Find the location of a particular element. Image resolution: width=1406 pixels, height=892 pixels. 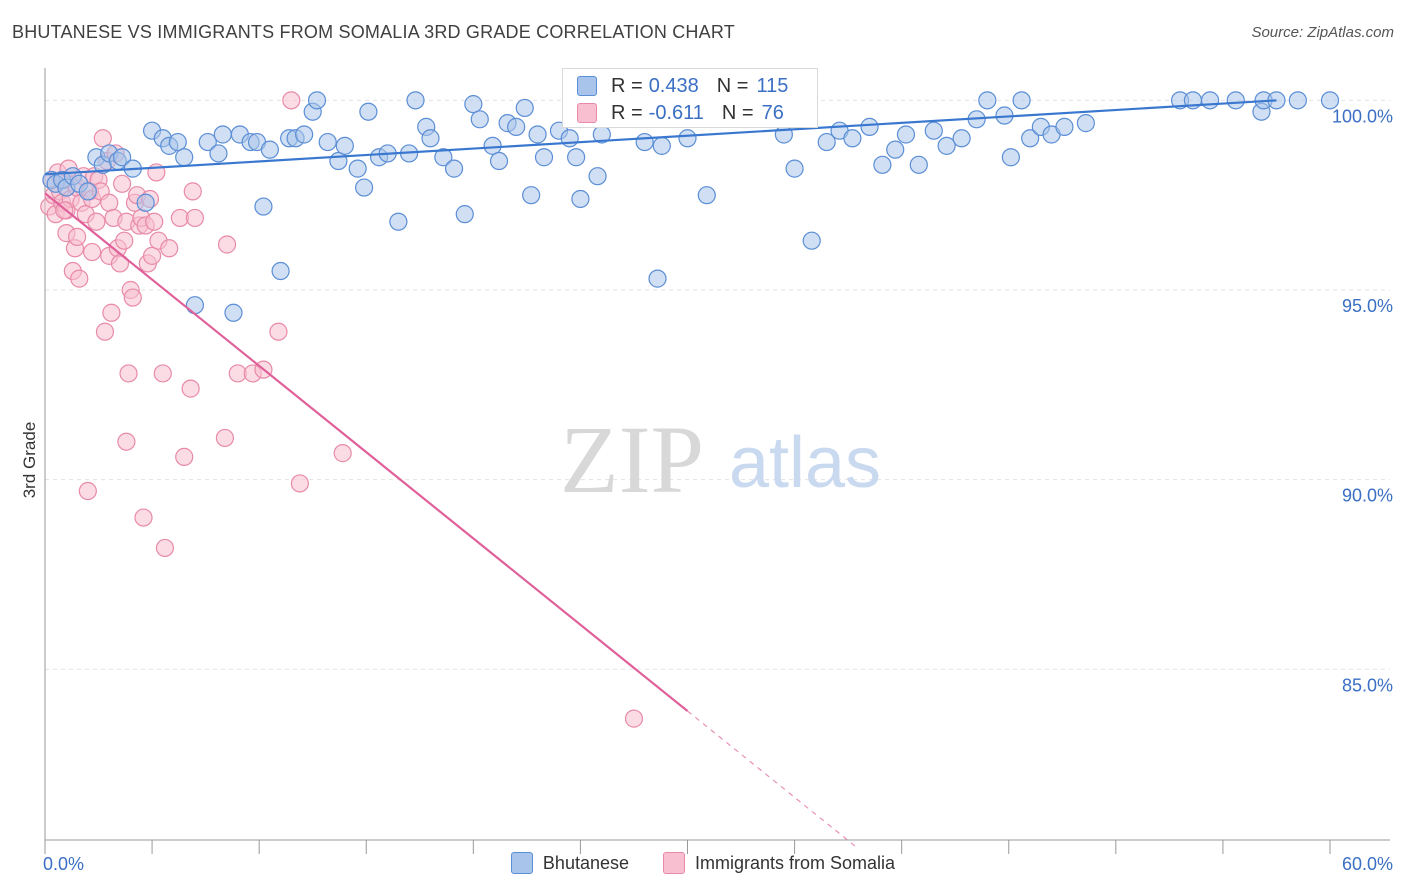

y-tick-labels: 85.0% 90.0% 95.0% 100.0% is located at coordinates (1362, 400).